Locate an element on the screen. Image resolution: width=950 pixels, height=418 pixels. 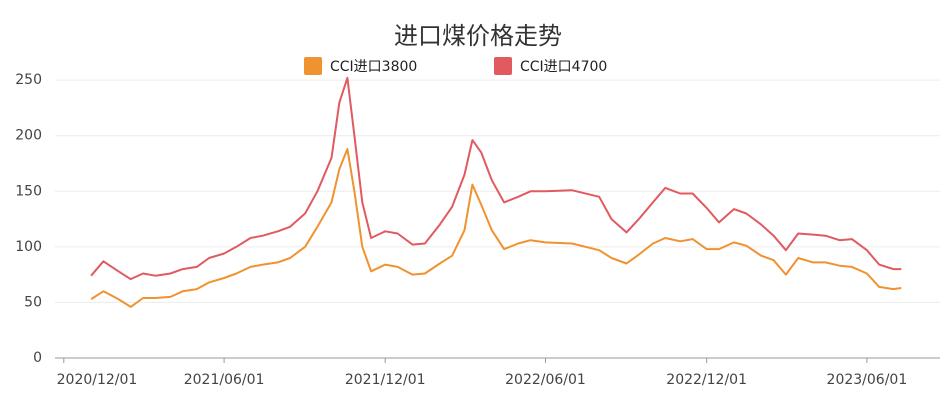
x-tick-label: 2022/06/01 is located at coordinates (545, 380).